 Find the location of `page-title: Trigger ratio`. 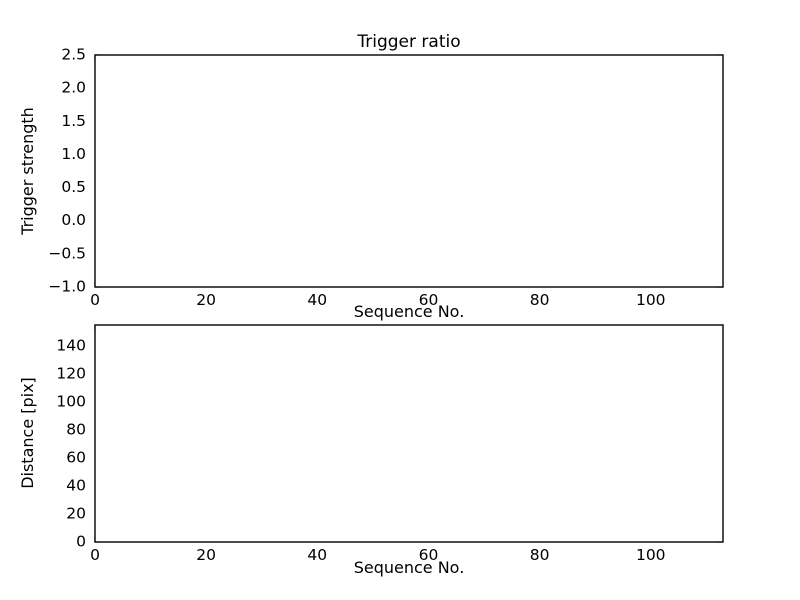

page-title: Trigger ratio is located at coordinates (408, 42).